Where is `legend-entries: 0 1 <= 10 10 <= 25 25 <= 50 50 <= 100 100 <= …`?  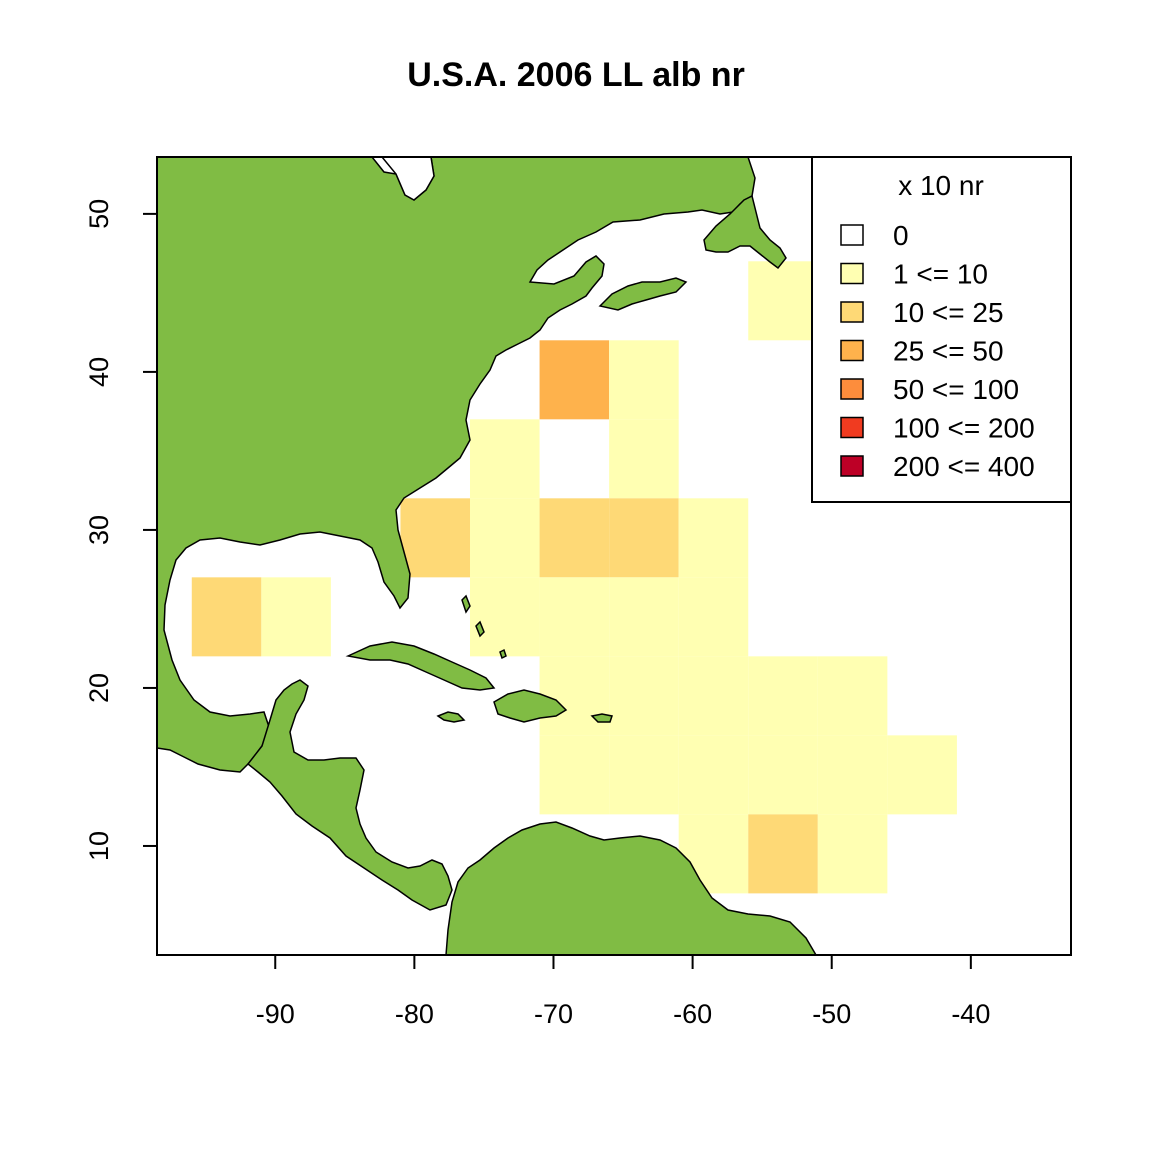 legend-entries: 0 1 <= 10 10 <= 25 25 <= 50 50 <= 100 100 <= … is located at coordinates (937, 351).